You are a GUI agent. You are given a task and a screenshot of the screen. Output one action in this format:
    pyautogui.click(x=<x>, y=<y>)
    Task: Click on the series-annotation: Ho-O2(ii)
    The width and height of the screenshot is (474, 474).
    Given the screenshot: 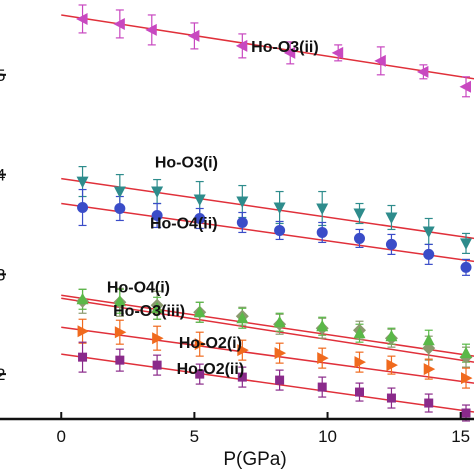 What is the action you would take?
    pyautogui.click(x=211, y=369)
    